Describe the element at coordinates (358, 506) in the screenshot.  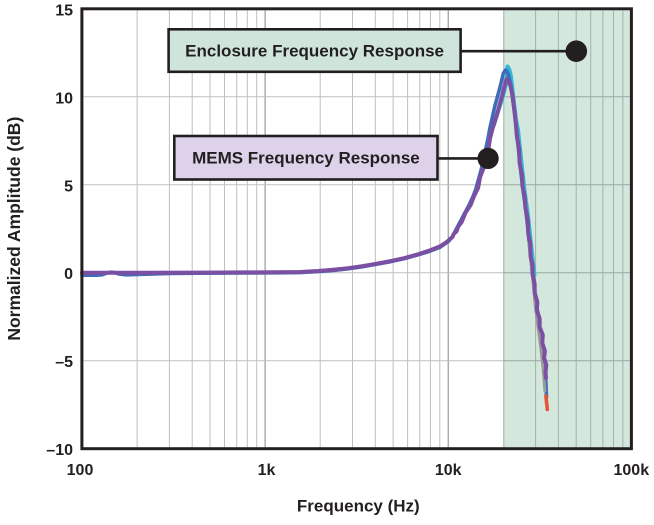
I see `svg-text: Frequency (Hz)` at that location.